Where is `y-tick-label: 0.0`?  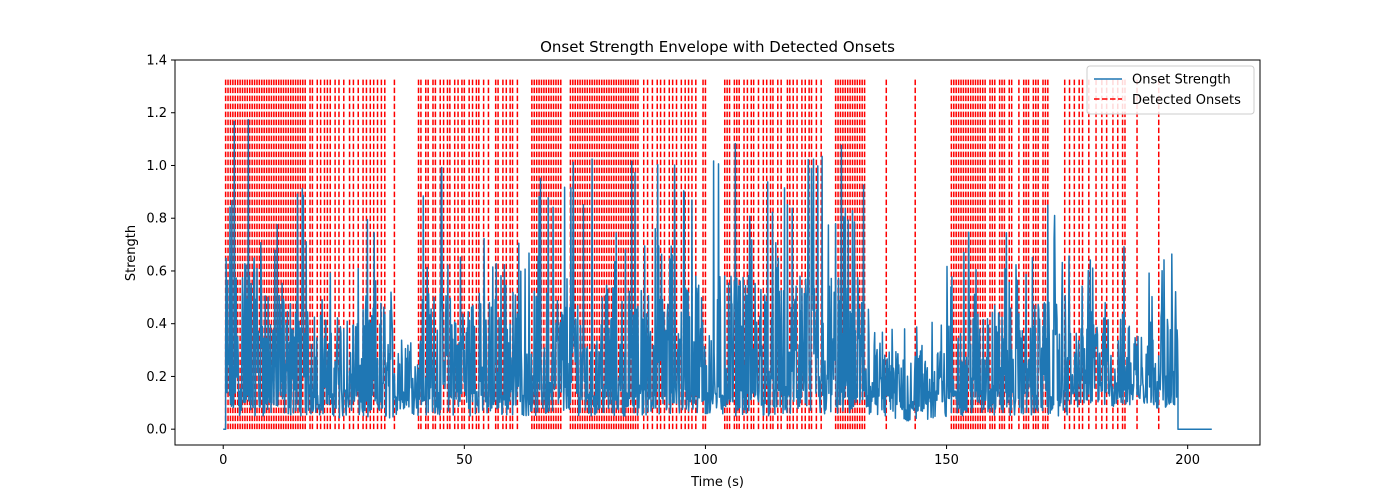
y-tick-label: 0.0 is located at coordinates (156, 430).